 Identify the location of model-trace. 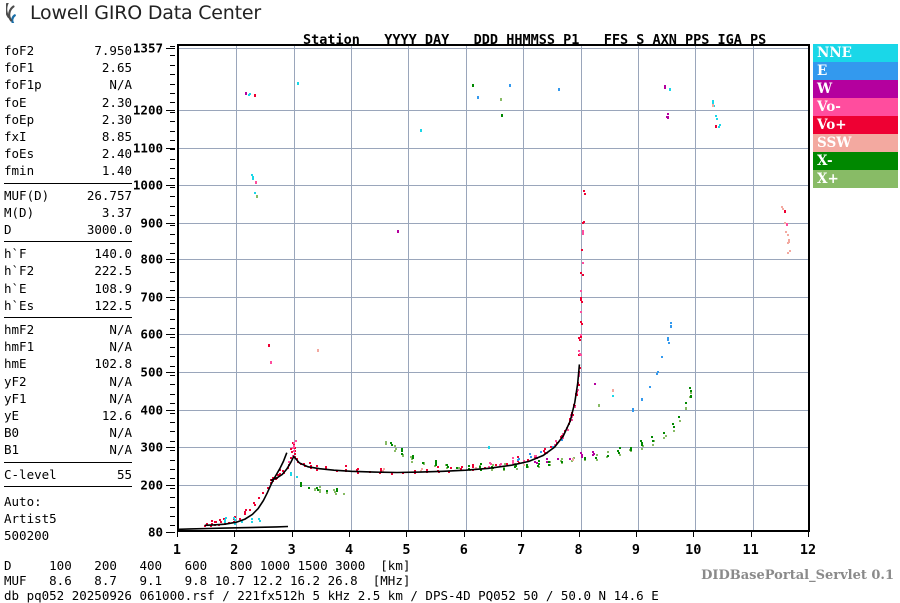
(425, 423).